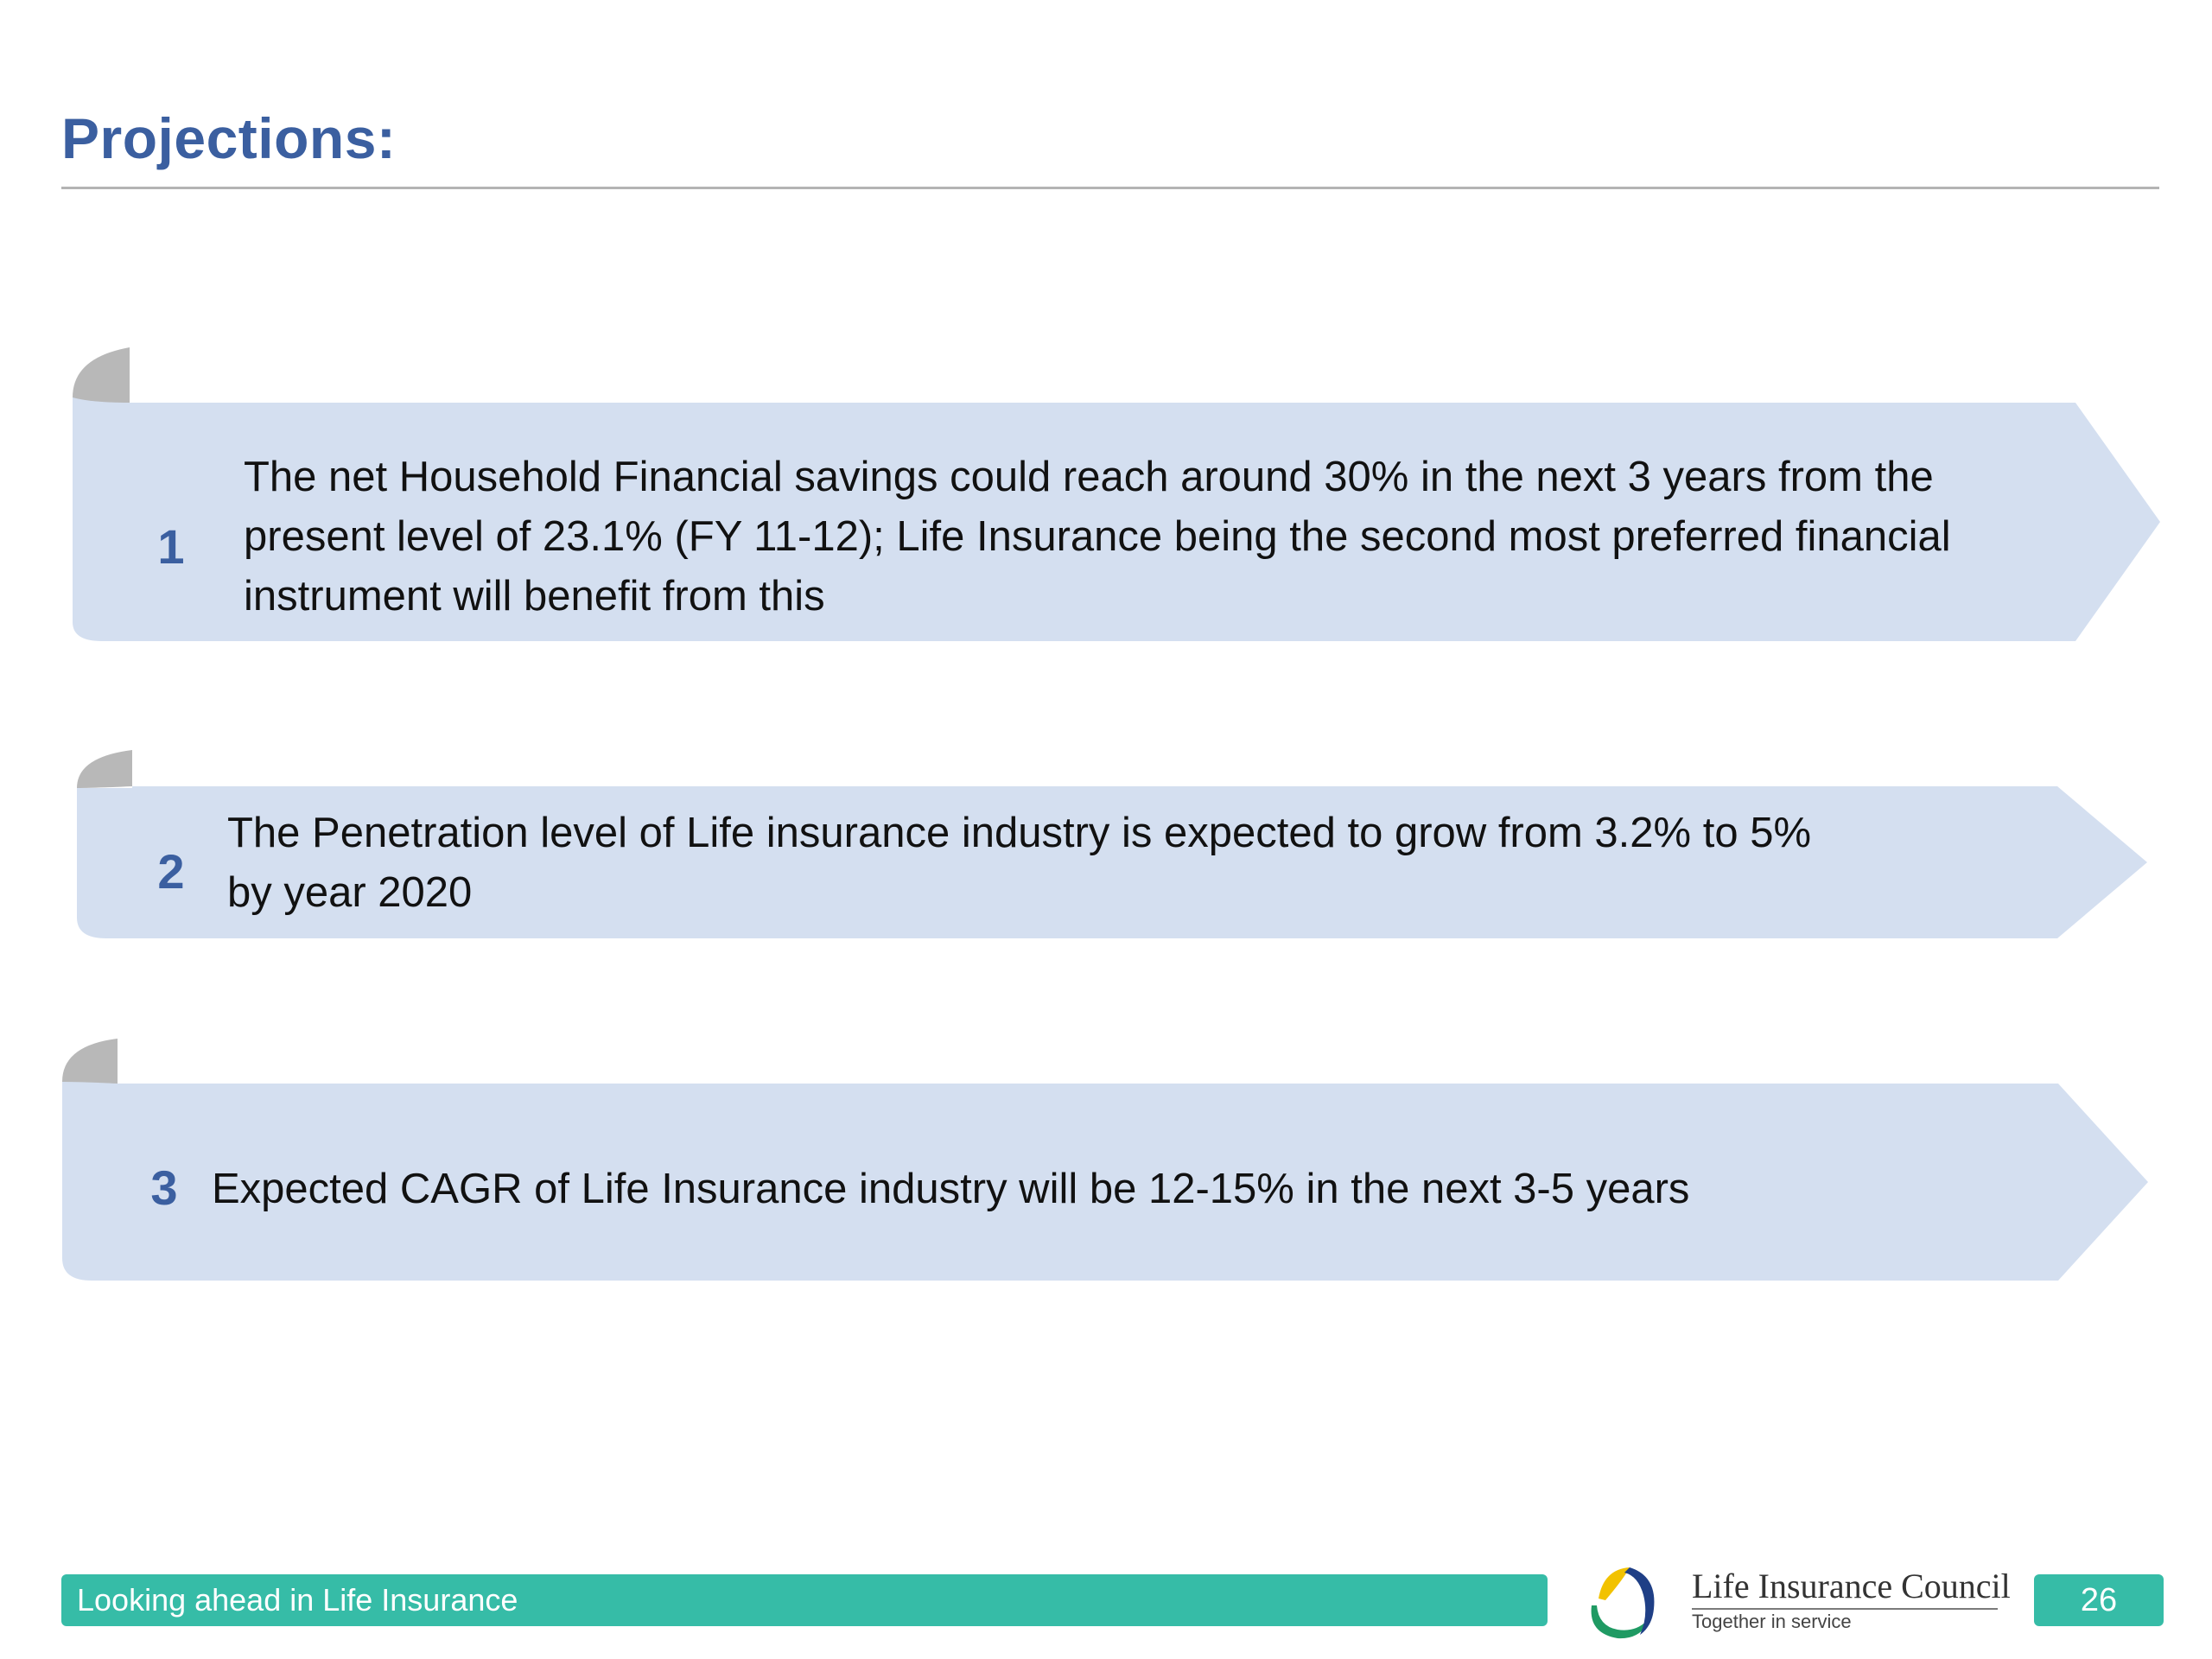 Image resolution: width=2212 pixels, height=1659 pixels. I want to click on projection-text-line: instrument will benefit from this, so click(534, 596).